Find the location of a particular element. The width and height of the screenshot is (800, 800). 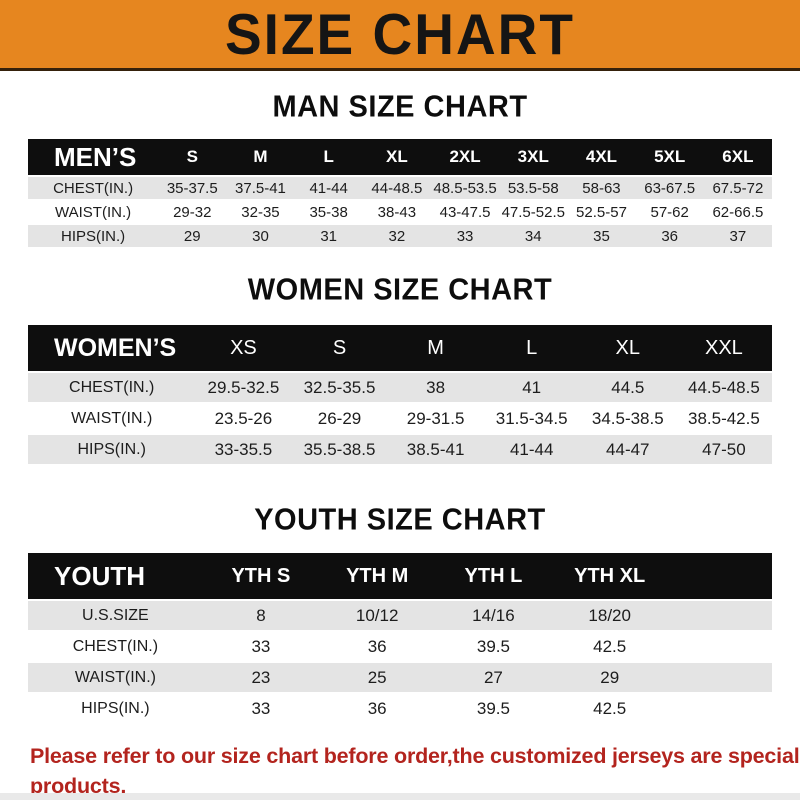

value-cell: 29 is located at coordinates (192, 236).